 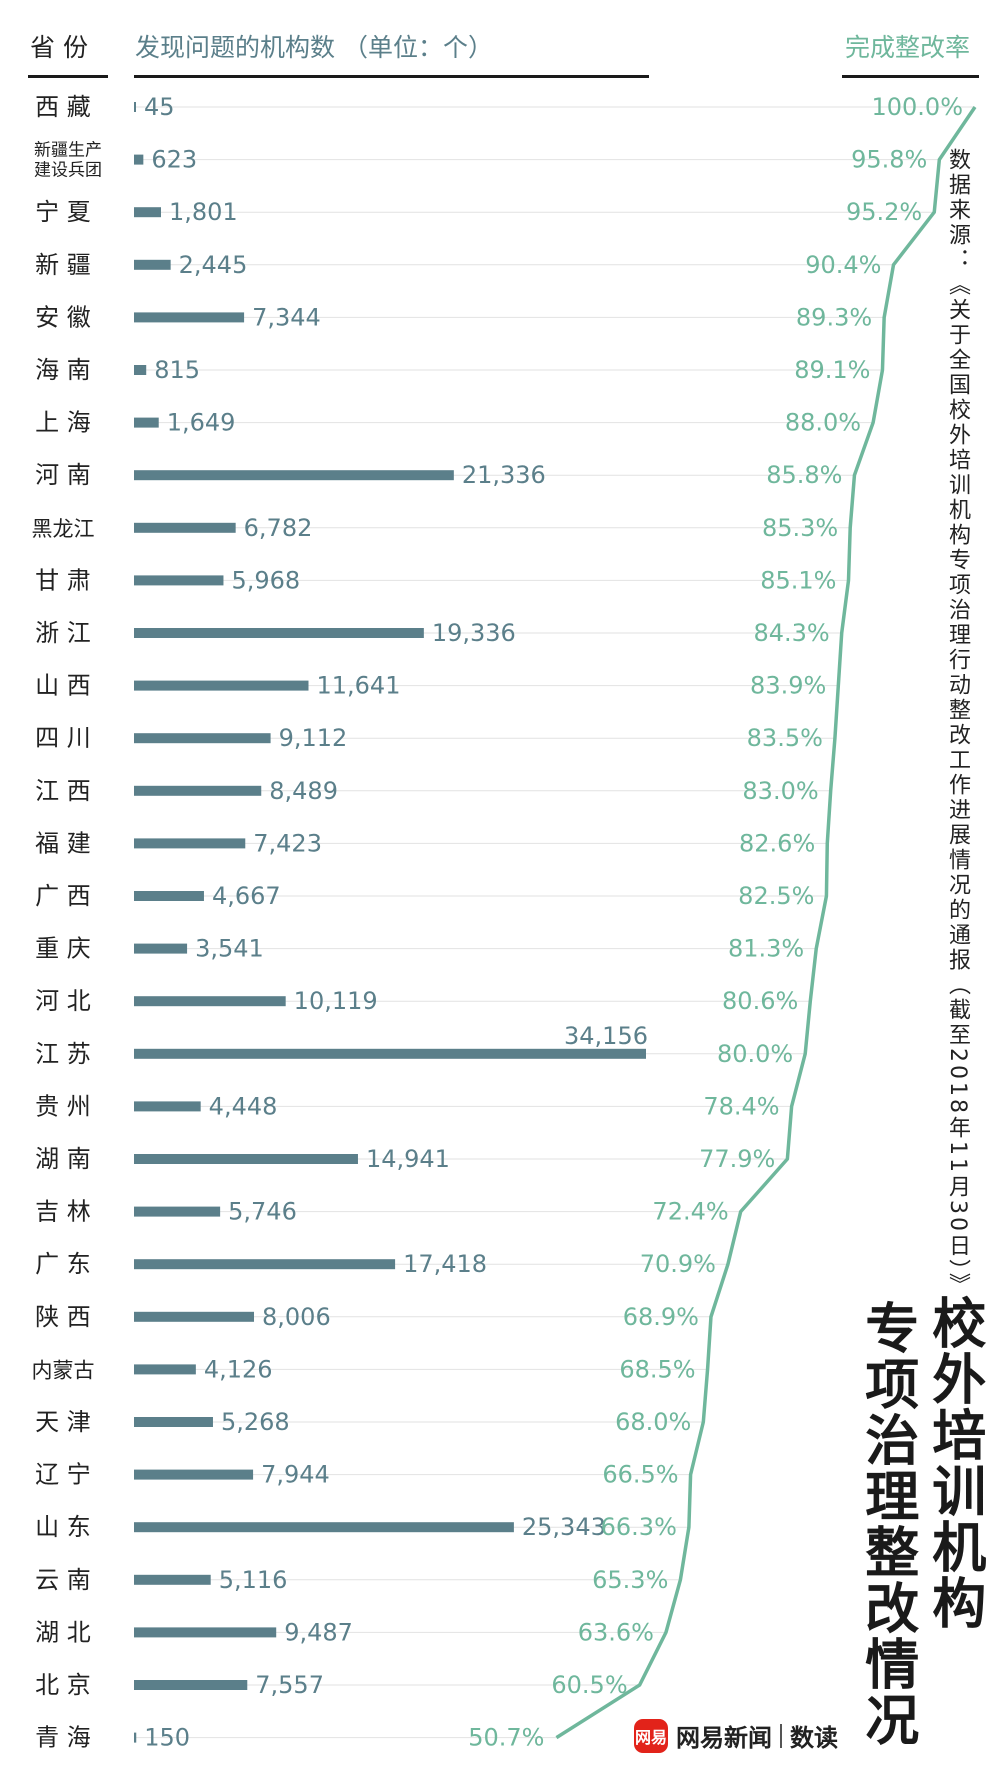 What do you see at coordinates (391, 76) in the screenshot?
I see `count-header-underline` at bounding box center [391, 76].